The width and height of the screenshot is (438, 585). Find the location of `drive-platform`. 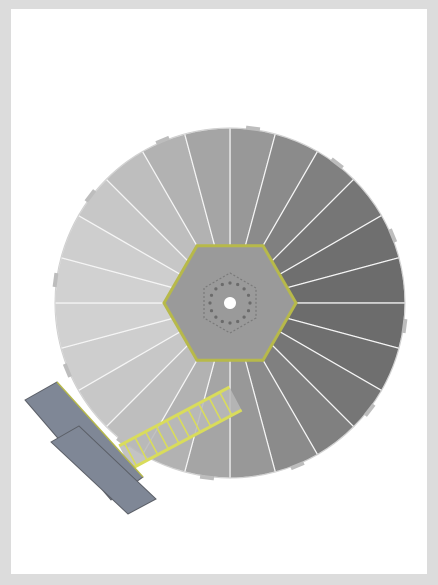

drive-platform is located at coordinates (90, 448).